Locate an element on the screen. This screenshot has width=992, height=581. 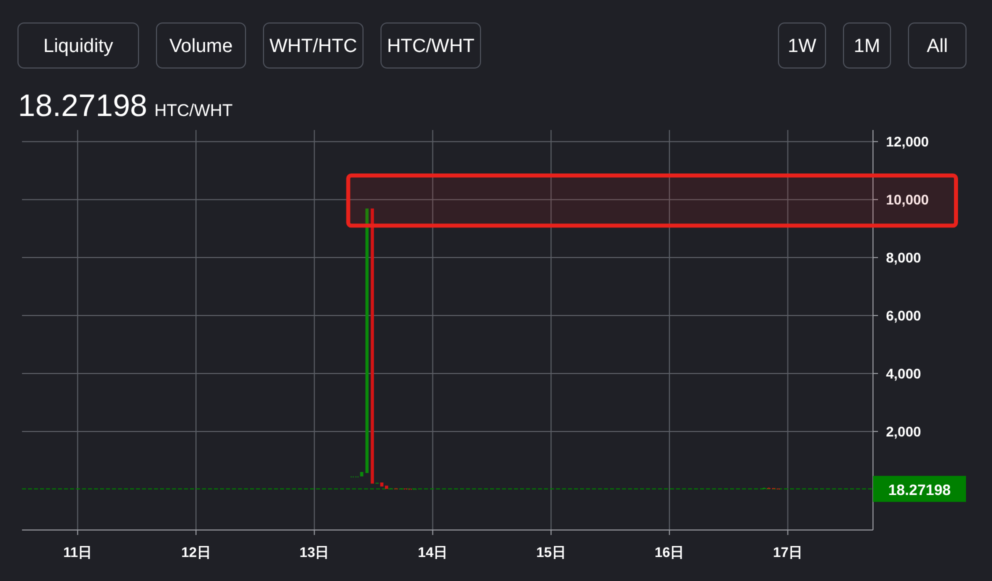
x-tick-label: 13日 is located at coordinates (315, 552).